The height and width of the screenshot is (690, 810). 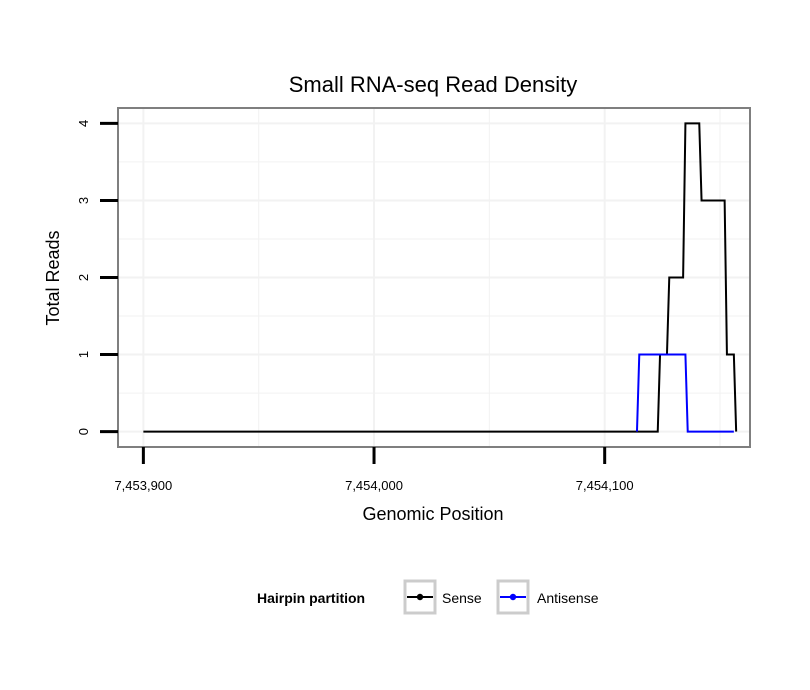 What do you see at coordinates (513, 597) in the screenshot?
I see `legend-key-antisense-dot` at bounding box center [513, 597].